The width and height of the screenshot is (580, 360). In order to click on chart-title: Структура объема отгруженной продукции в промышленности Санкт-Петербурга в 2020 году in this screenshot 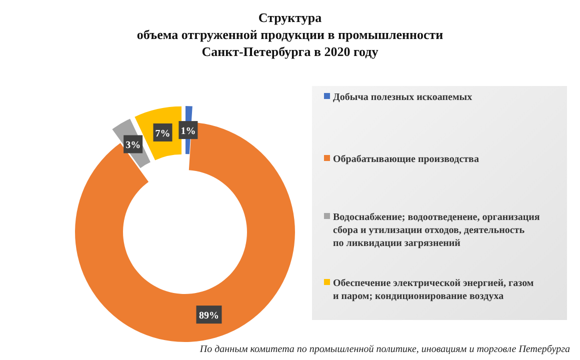, I will do `click(290, 34)`.